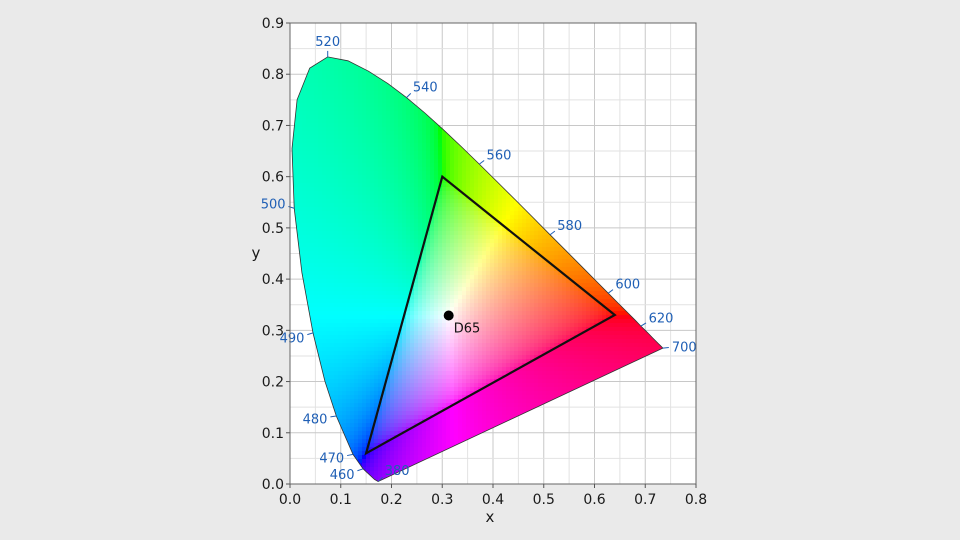 This screenshot has height=540, width=960. What do you see at coordinates (490, 315) in the screenshot?
I see `gamut-triangle` at bounding box center [490, 315].